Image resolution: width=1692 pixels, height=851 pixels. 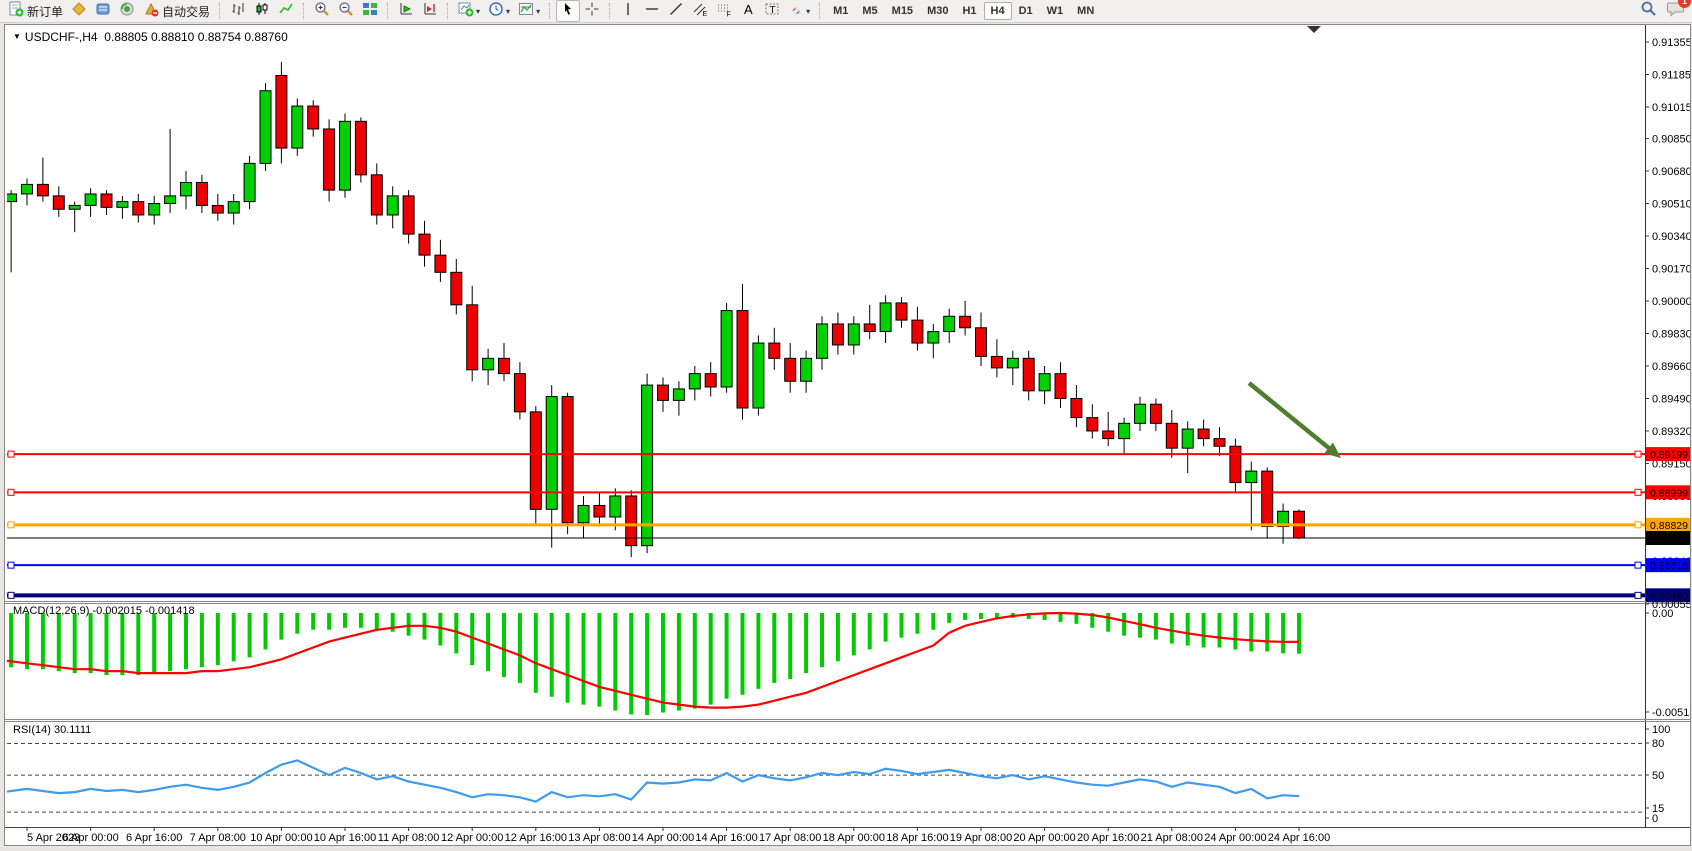 What do you see at coordinates (724, 11) in the screenshot?
I see `fibonacci-tool-button: F` at bounding box center [724, 11].